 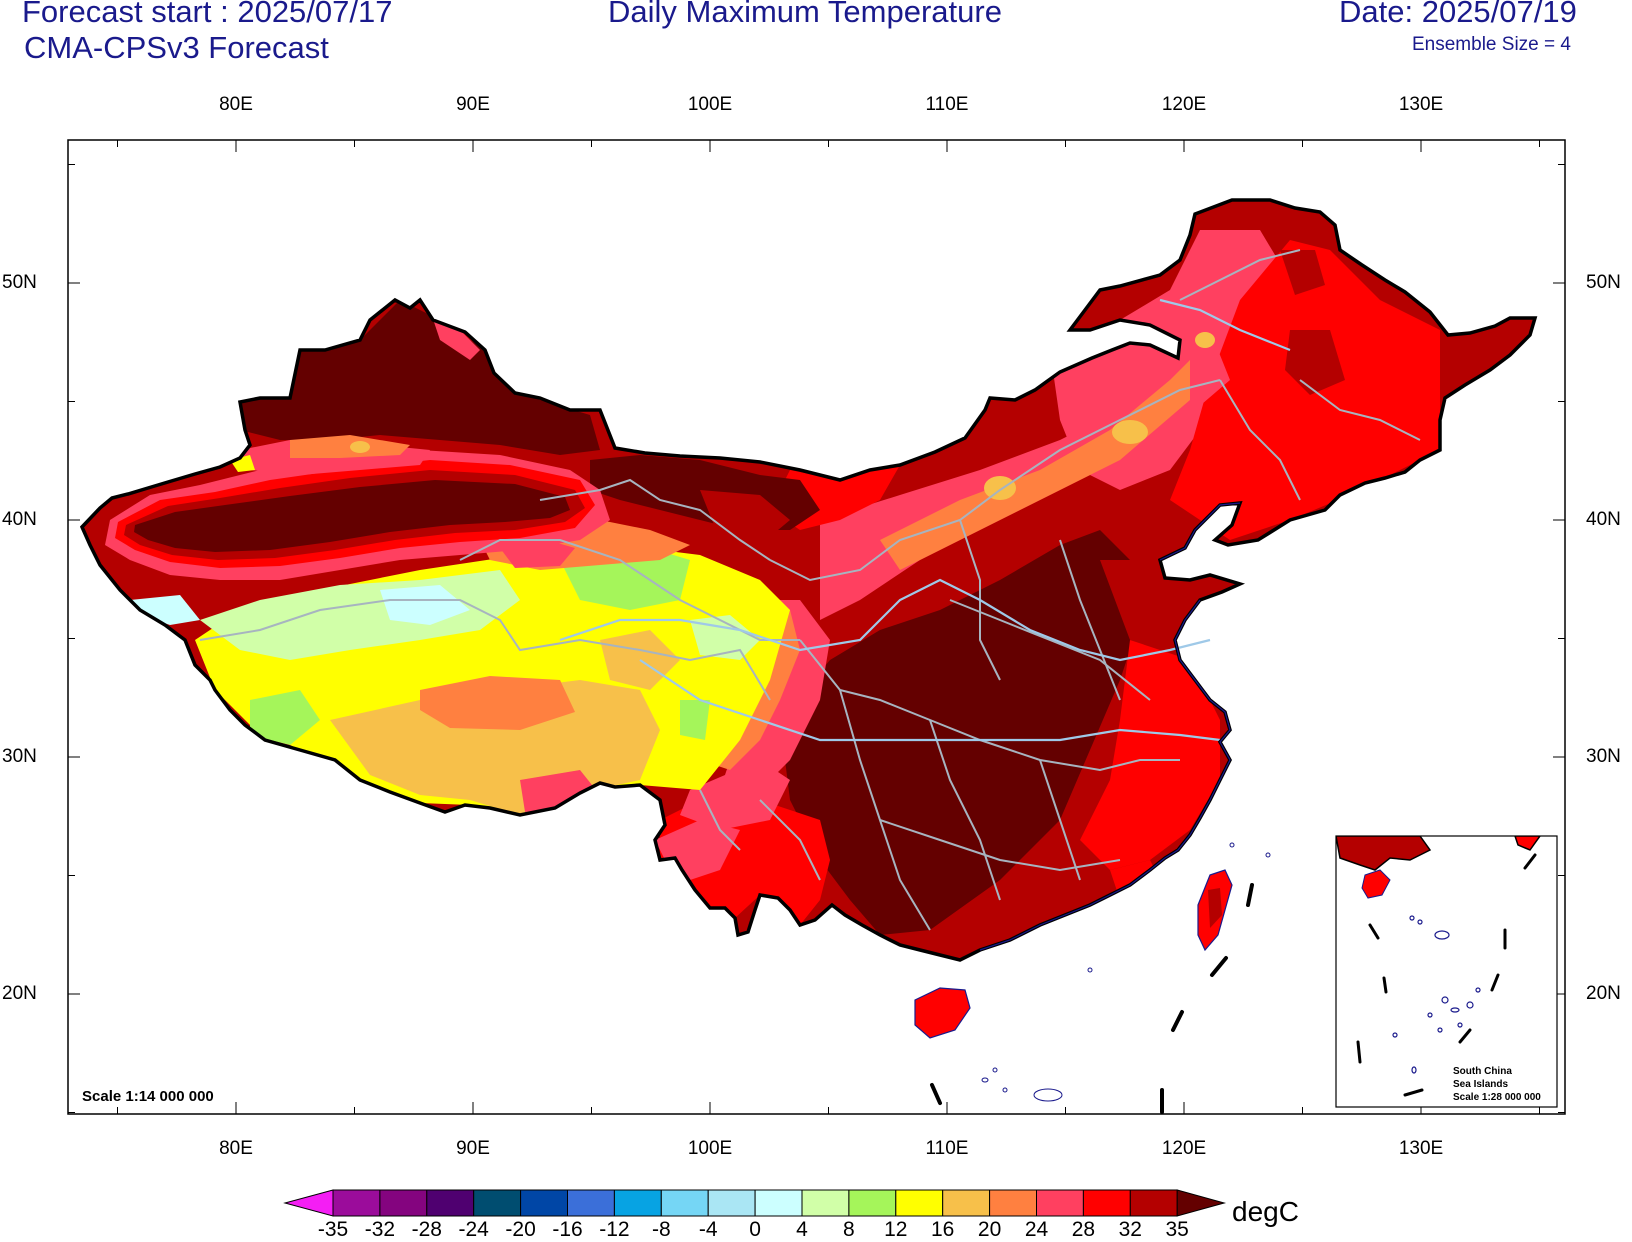 What do you see at coordinates (1092, 998) in the screenshot?
I see `nine-dash-line` at bounding box center [1092, 998].